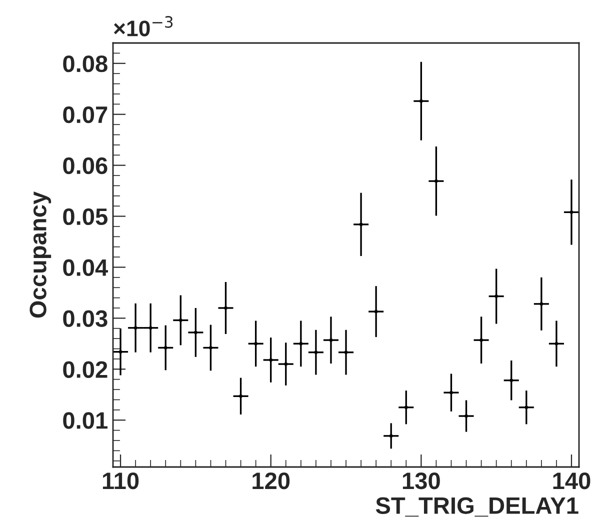 The height and width of the screenshot is (531, 597). I want to click on x-tick-label: 130, so click(421, 481).